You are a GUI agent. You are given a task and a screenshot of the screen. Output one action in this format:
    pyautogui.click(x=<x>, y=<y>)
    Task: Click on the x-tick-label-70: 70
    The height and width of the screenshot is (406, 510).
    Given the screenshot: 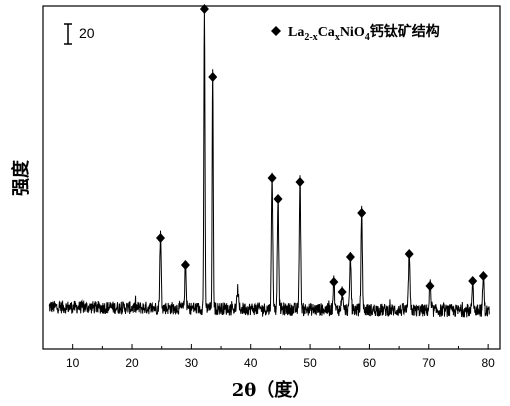 What is the action you would take?
    pyautogui.click(x=429, y=363)
    